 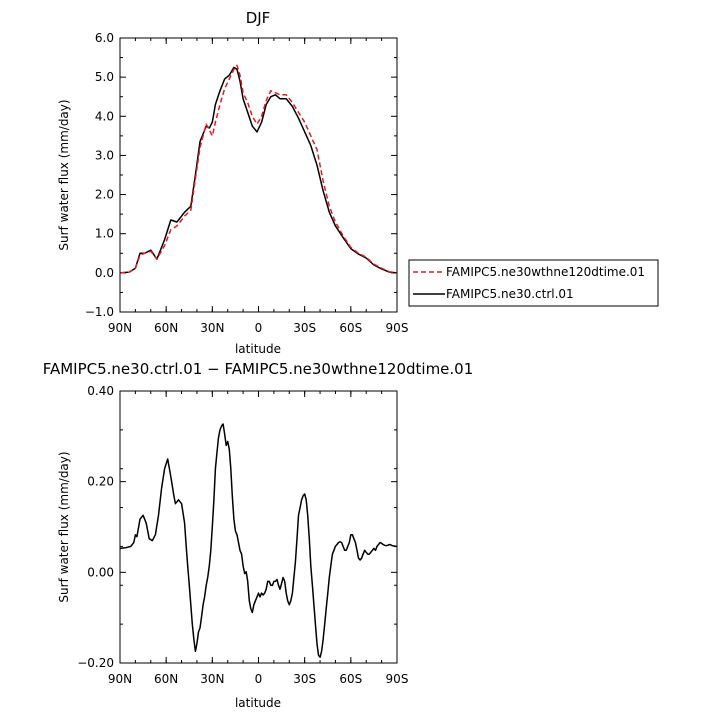 What do you see at coordinates (120, 679) in the screenshot?
I see `bottom-x-tick-label: 90N` at bounding box center [120, 679].